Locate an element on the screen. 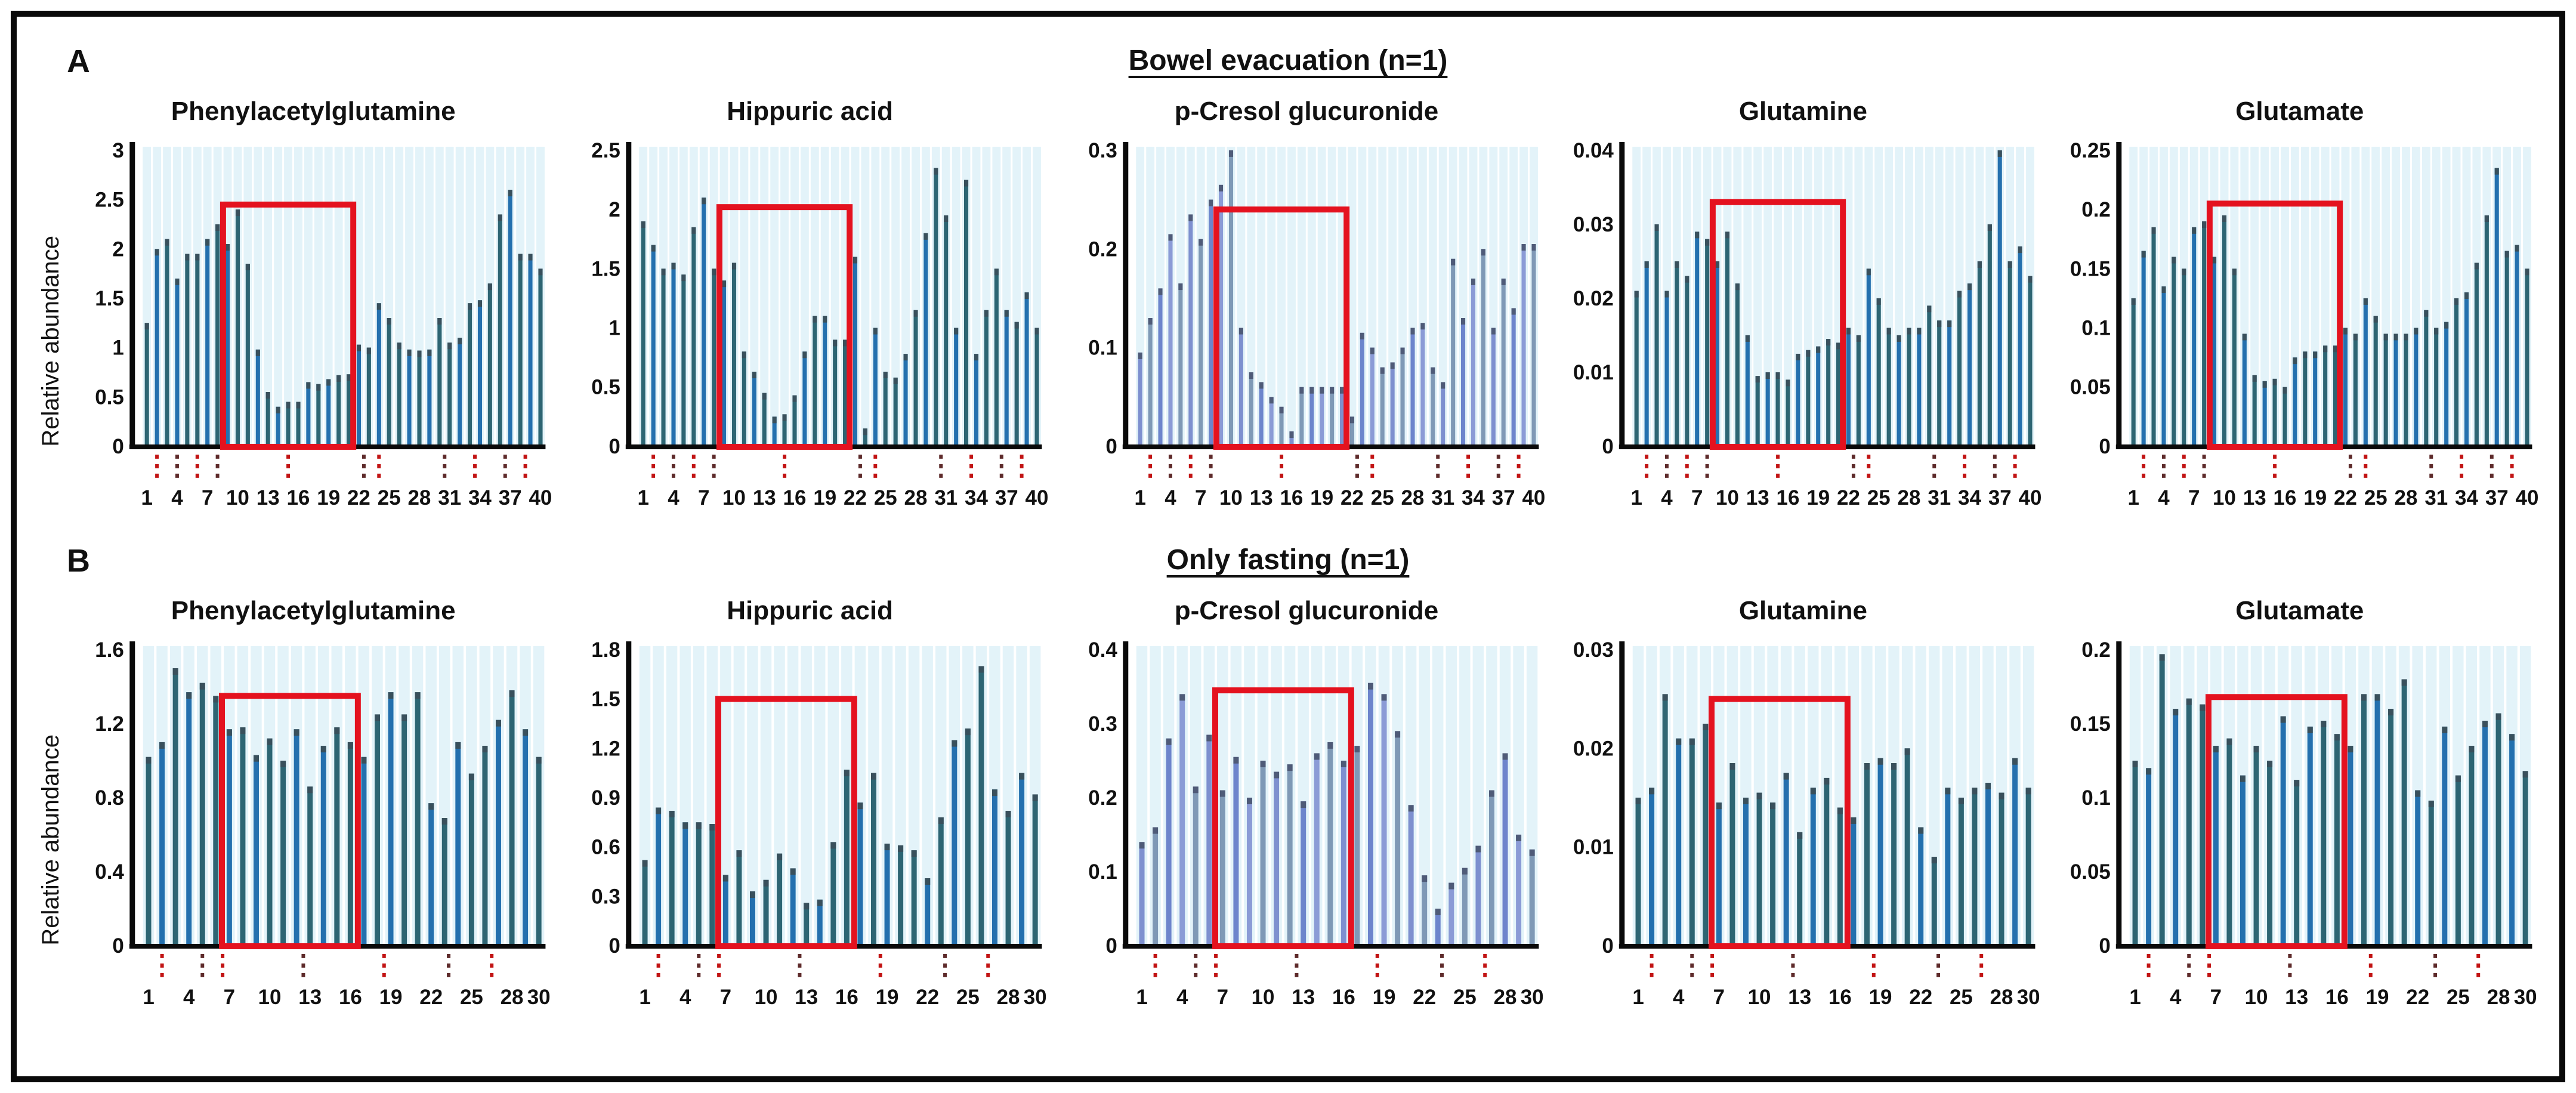 The image size is (2576, 1093). svg-text: 3 is located at coordinates (117, 150).